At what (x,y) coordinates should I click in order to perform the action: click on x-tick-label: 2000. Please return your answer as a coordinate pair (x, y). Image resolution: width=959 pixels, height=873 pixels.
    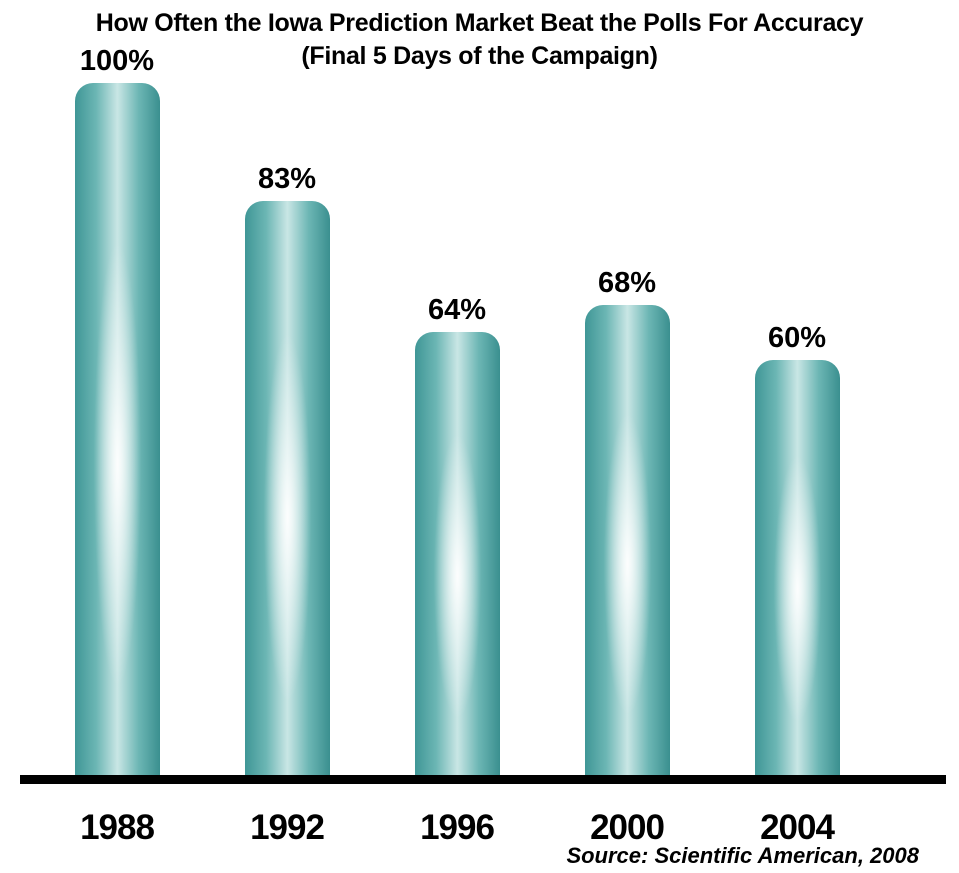
    Looking at the image, I should click on (627, 827).